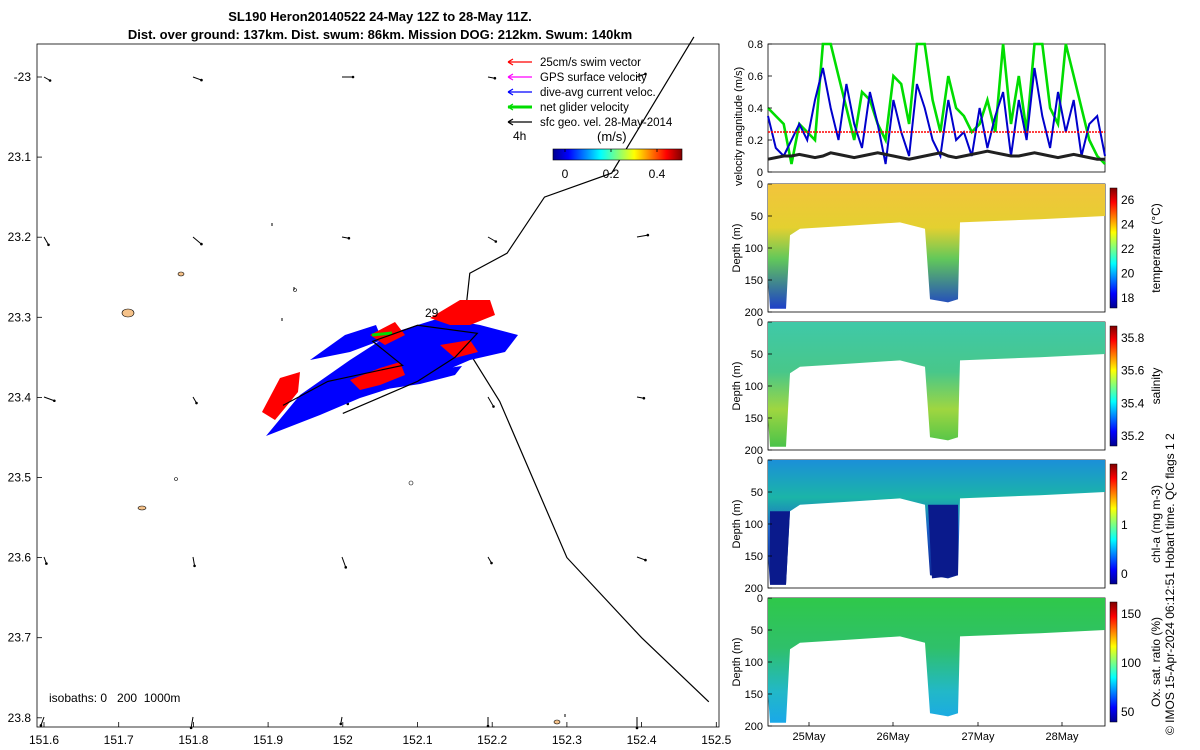 This screenshot has height=750, width=1200. What do you see at coordinates (20, 478) in the screenshot?
I see `map-y-tick-label: 23.5` at bounding box center [20, 478].